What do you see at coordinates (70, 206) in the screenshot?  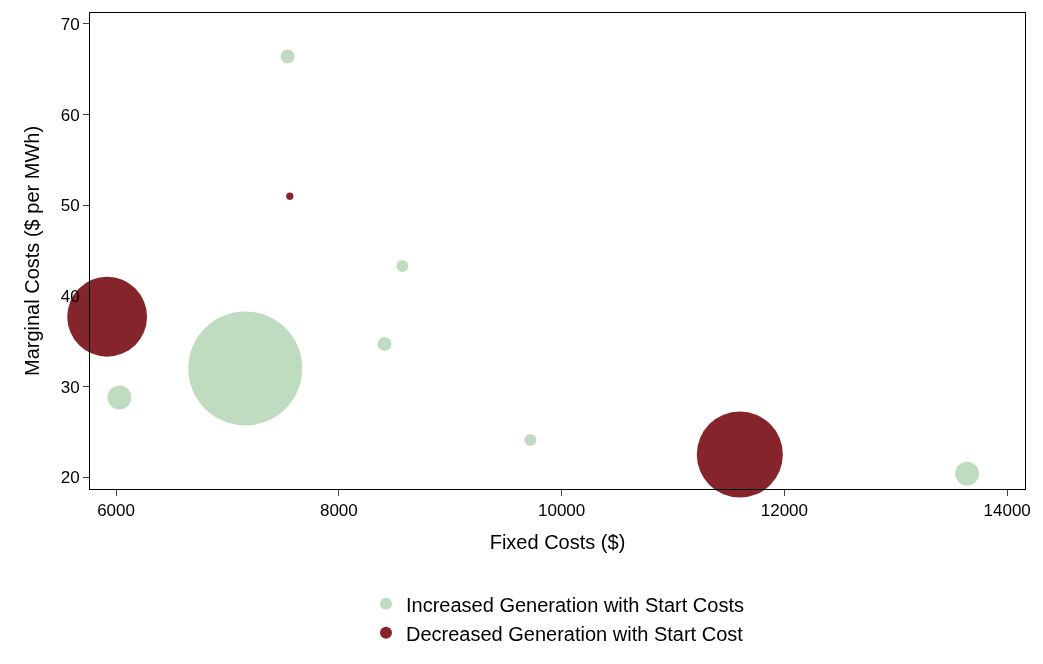 I see `y-tick-label: 50` at bounding box center [70, 206].